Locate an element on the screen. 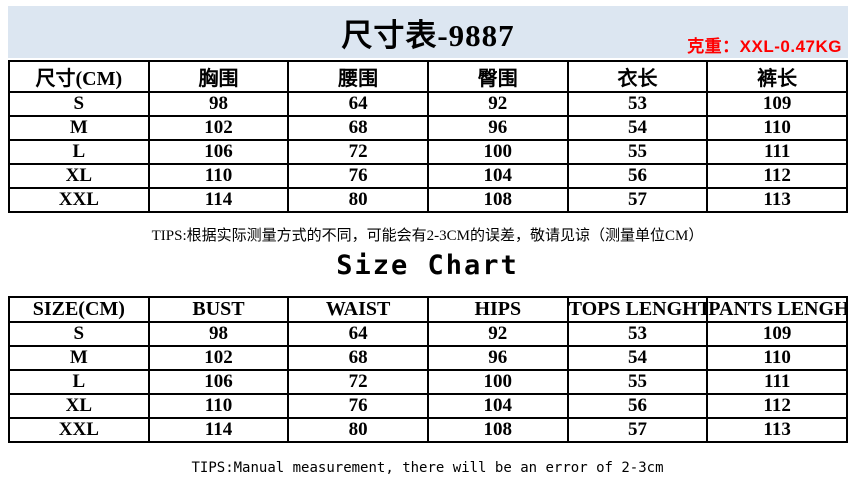 The image size is (855, 481). column-header: 胸围 is located at coordinates (218, 76).